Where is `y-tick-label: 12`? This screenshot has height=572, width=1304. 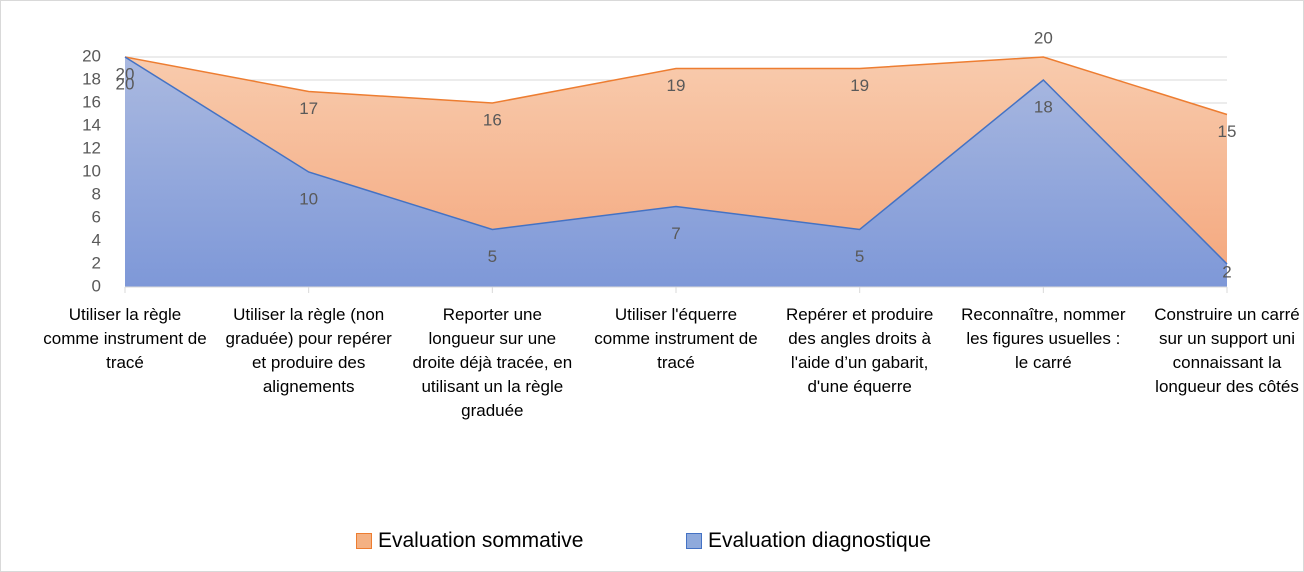
y-tick-label: 12 is located at coordinates (91, 147).